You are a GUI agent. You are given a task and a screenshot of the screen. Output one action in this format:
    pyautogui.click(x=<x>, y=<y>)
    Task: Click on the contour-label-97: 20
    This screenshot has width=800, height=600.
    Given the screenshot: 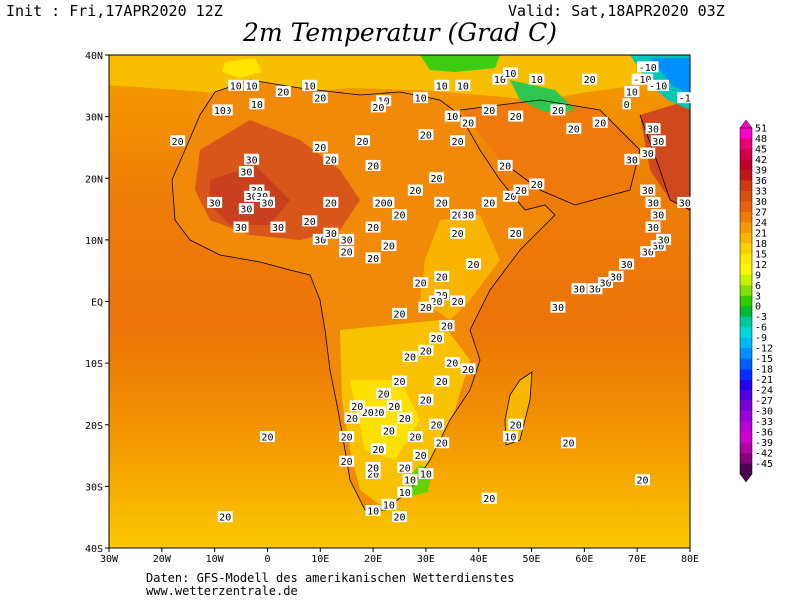 What is the action you would take?
    pyautogui.click(x=421, y=456)
    